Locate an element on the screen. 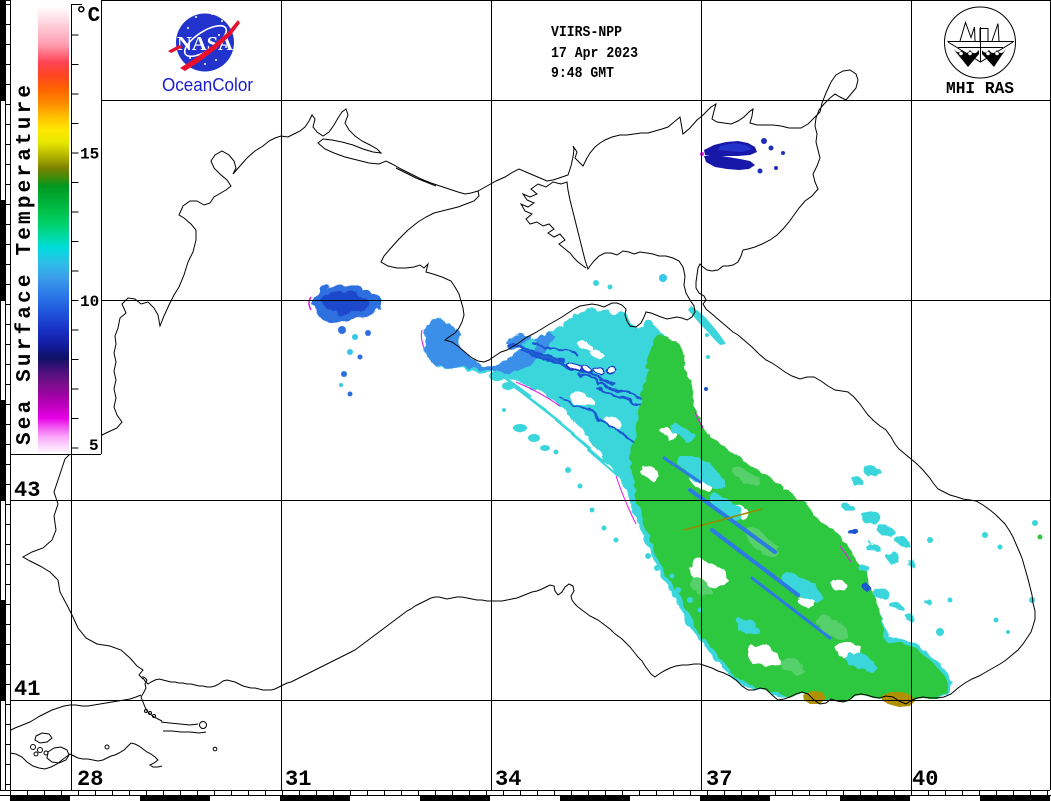 Image resolution: width=1051 pixels, height=801 pixels. svg-text: 43 is located at coordinates (27, 490).